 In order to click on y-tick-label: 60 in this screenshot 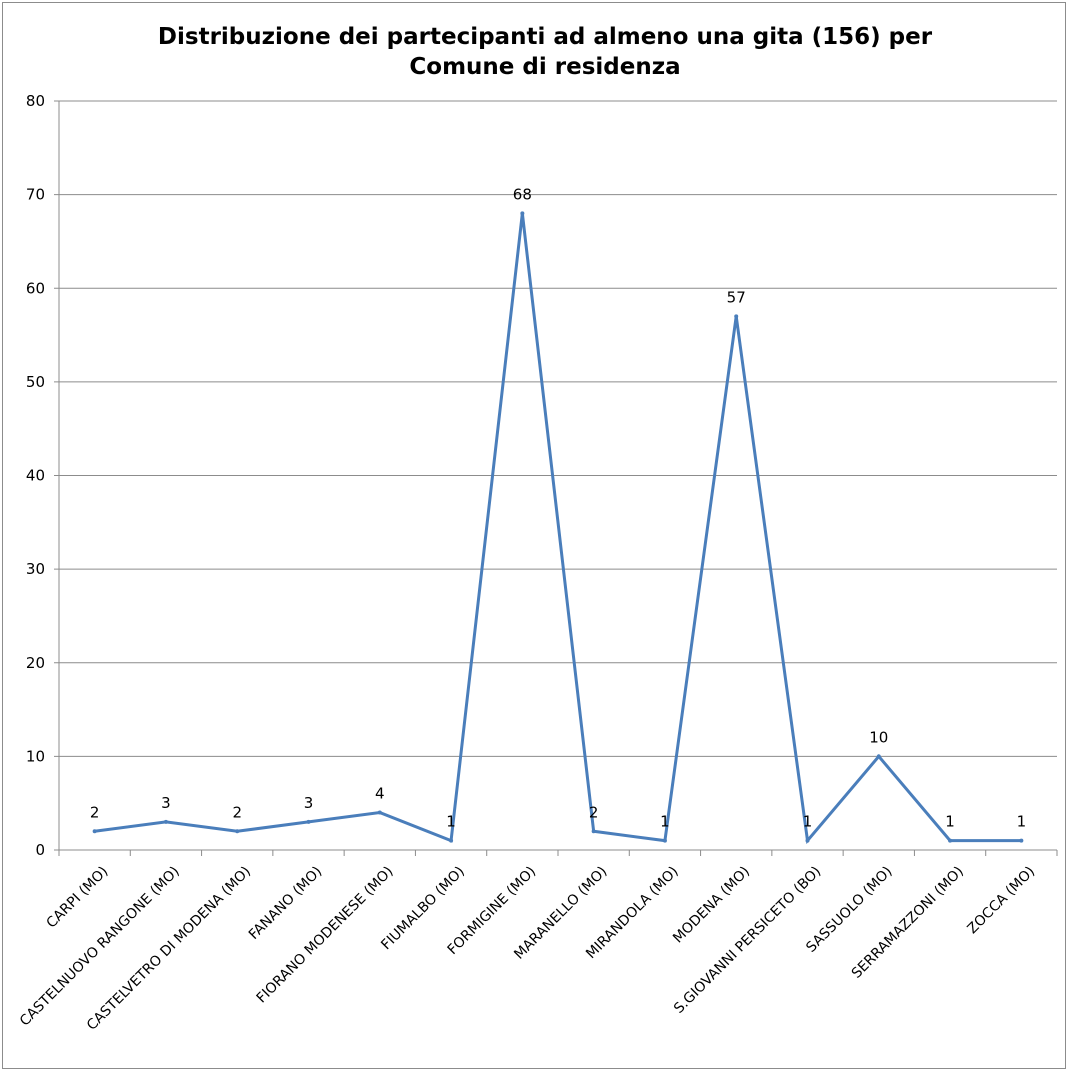, I will do `click(35, 288)`.